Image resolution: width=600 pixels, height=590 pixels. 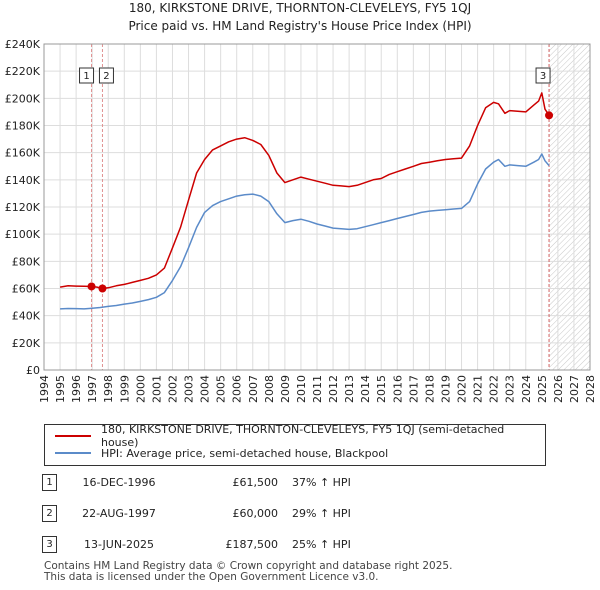 What do you see at coordinates (26, 343) in the screenshot?
I see `y-tick-label: £20K` at bounding box center [26, 343].